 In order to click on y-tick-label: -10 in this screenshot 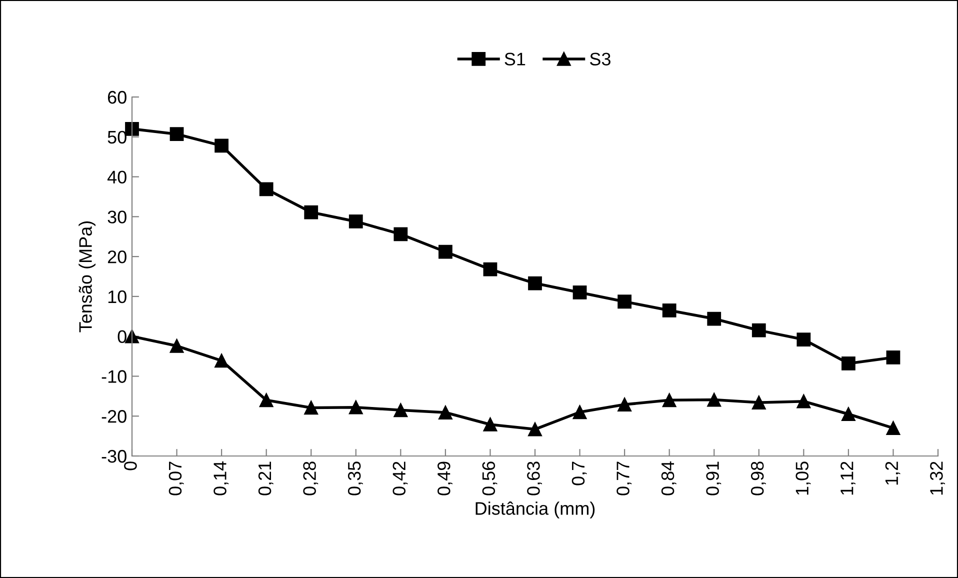, I will do `click(114, 376)`.